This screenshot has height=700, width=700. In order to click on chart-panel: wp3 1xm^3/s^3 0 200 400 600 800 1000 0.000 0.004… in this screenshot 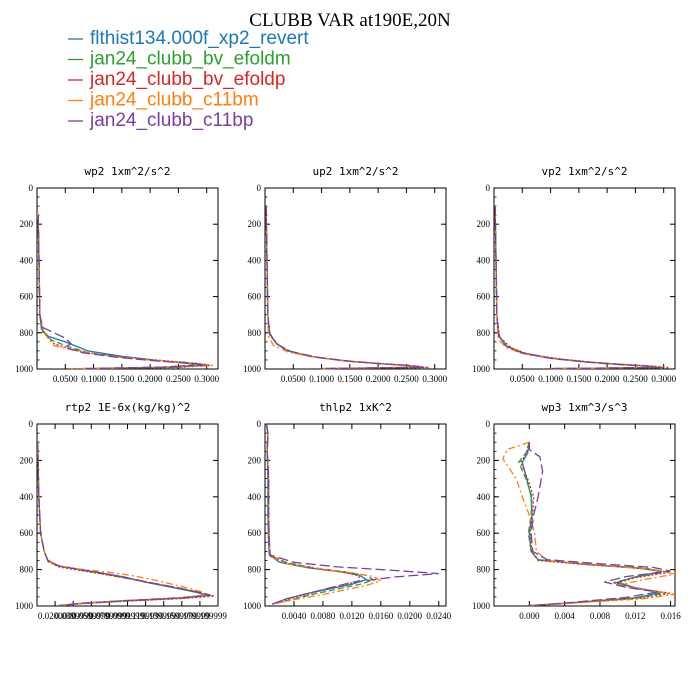, I will do `click(576, 511)`.